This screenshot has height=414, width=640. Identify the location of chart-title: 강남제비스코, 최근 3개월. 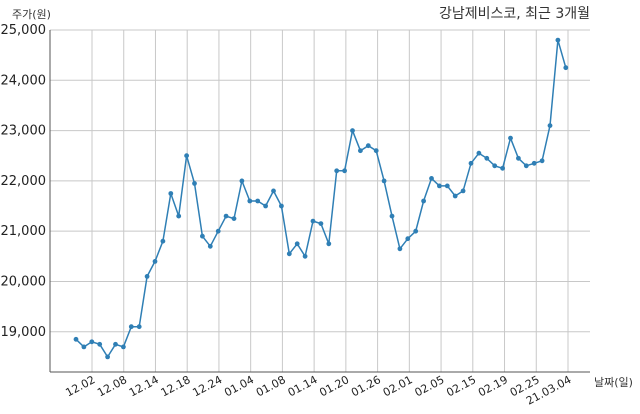
(514, 14).